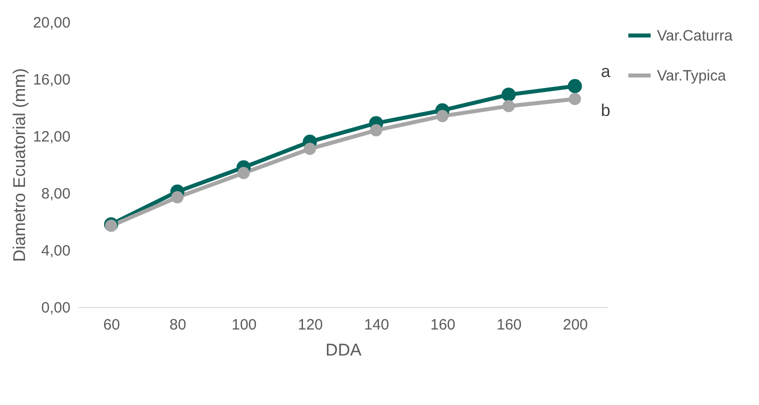  I want to click on y-tick-label: 20,00, so click(51, 23).